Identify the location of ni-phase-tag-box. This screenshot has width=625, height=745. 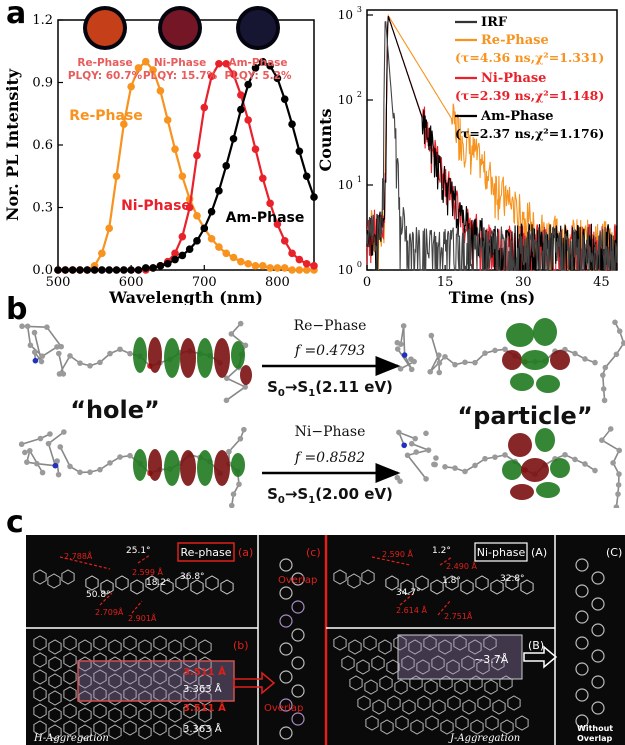
(501, 552).